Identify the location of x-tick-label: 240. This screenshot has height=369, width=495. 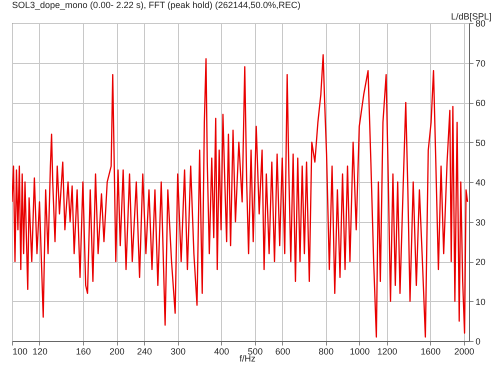
(144, 351).